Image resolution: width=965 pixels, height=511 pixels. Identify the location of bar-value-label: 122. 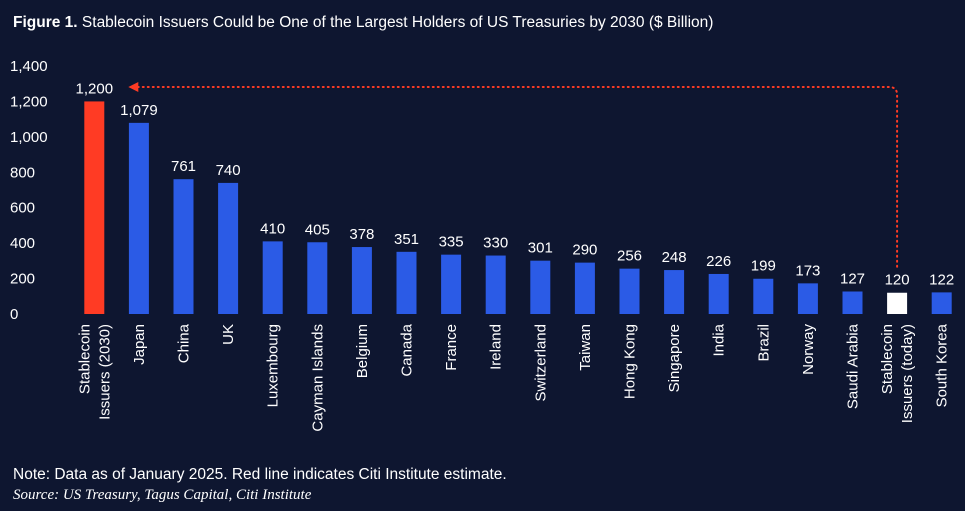
(941, 279).